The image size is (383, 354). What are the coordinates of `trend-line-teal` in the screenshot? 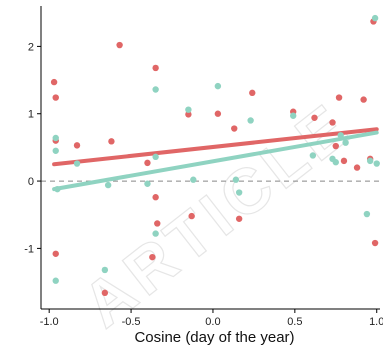 It's located at (215, 161).